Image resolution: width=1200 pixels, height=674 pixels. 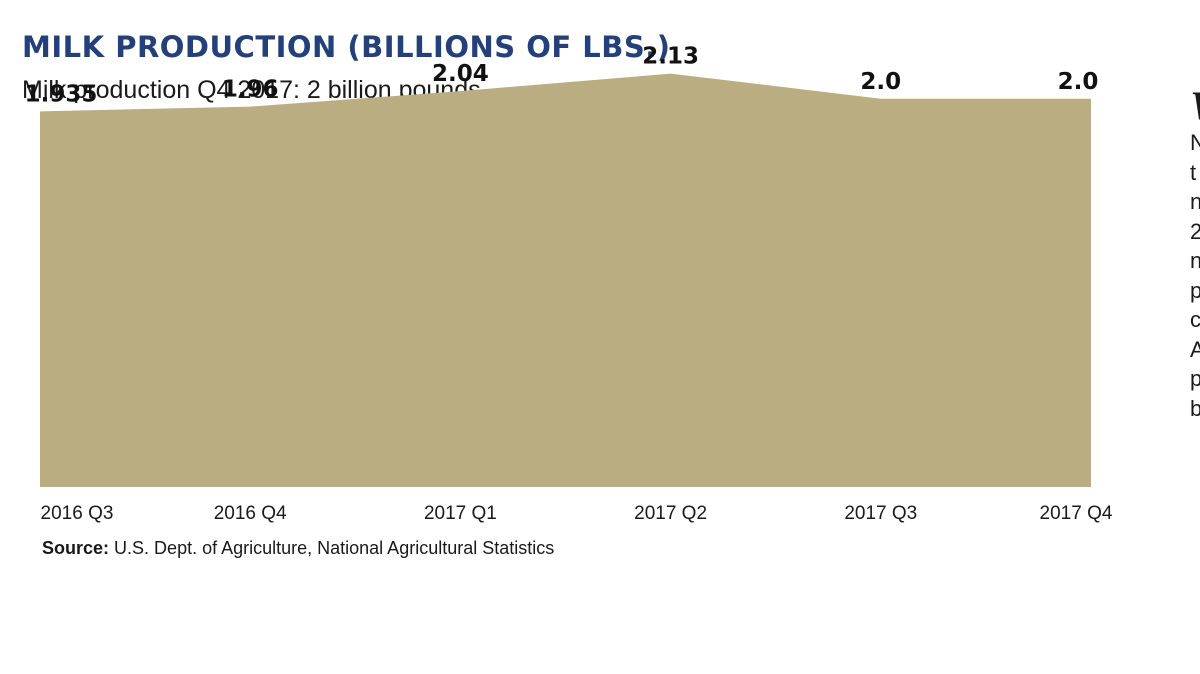 What do you see at coordinates (250, 513) in the screenshot?
I see `x-tick-label: 2016 Q4` at bounding box center [250, 513].